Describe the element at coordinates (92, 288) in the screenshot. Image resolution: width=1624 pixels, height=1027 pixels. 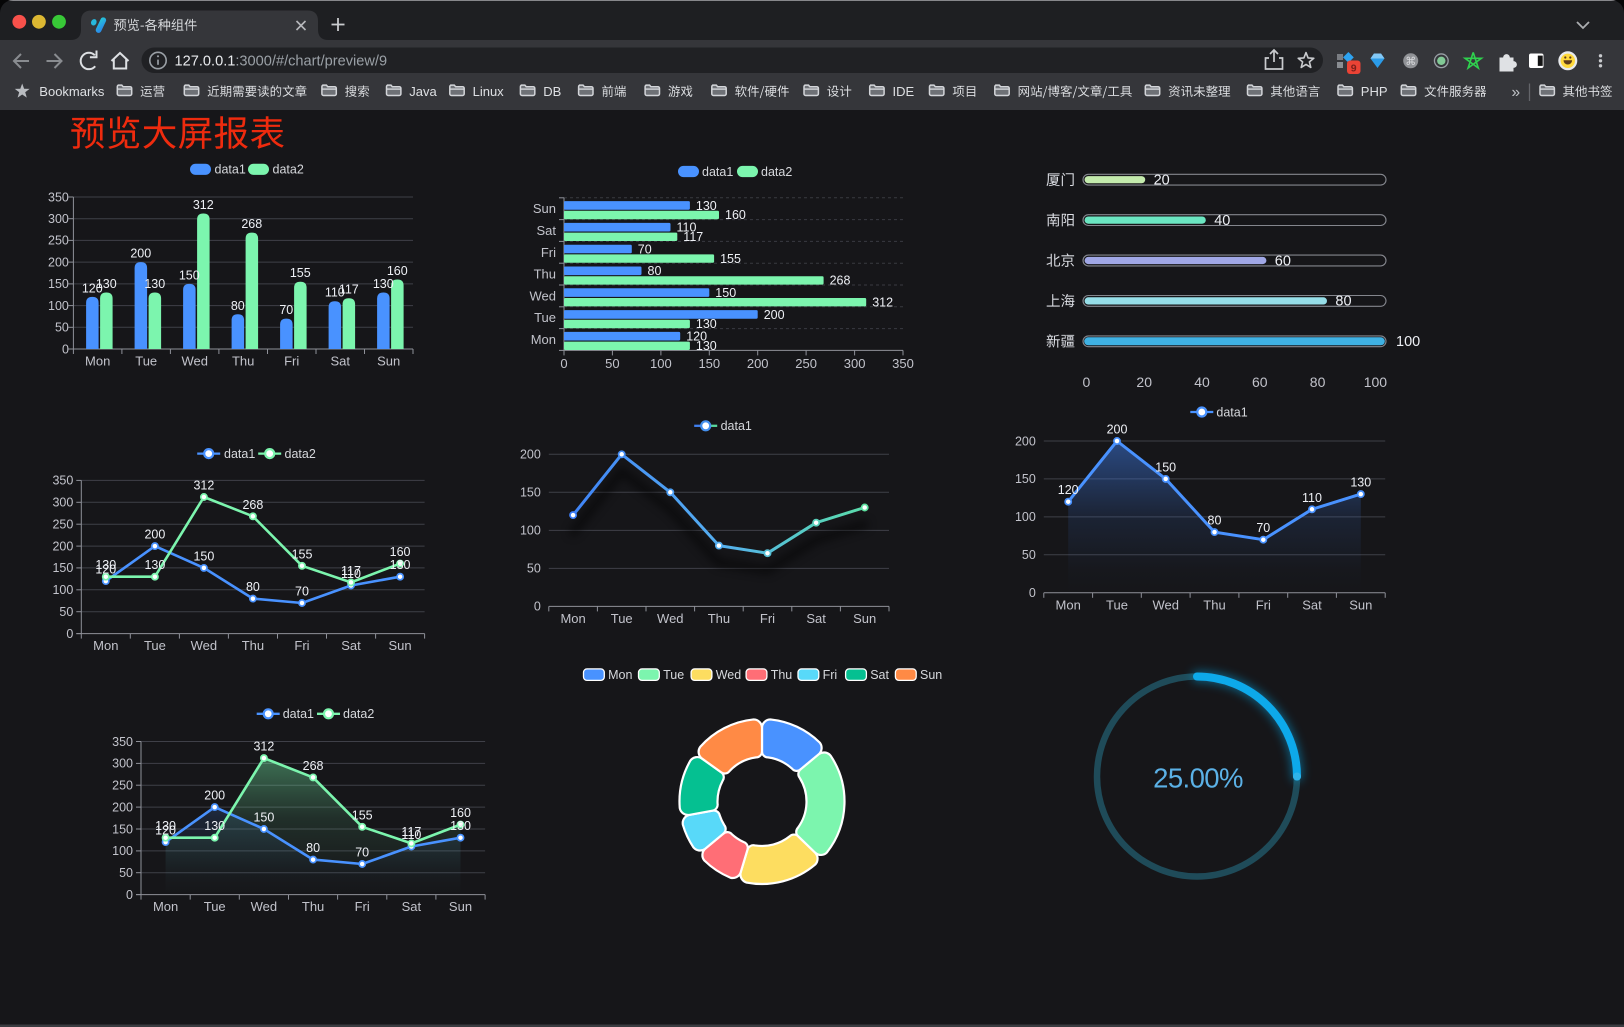
I see `svg-text: 120` at that location.